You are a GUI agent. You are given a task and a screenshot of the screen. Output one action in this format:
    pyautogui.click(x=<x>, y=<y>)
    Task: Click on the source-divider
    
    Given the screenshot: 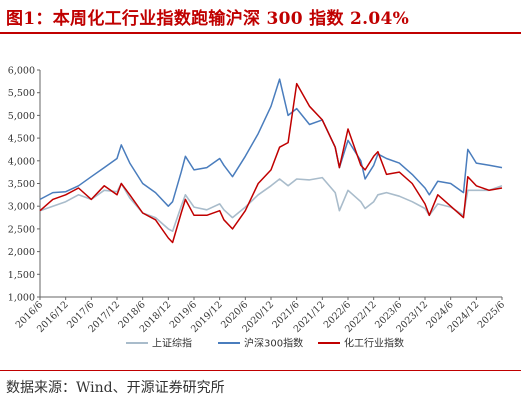 What is the action you would take?
    pyautogui.click(x=260, y=370)
    